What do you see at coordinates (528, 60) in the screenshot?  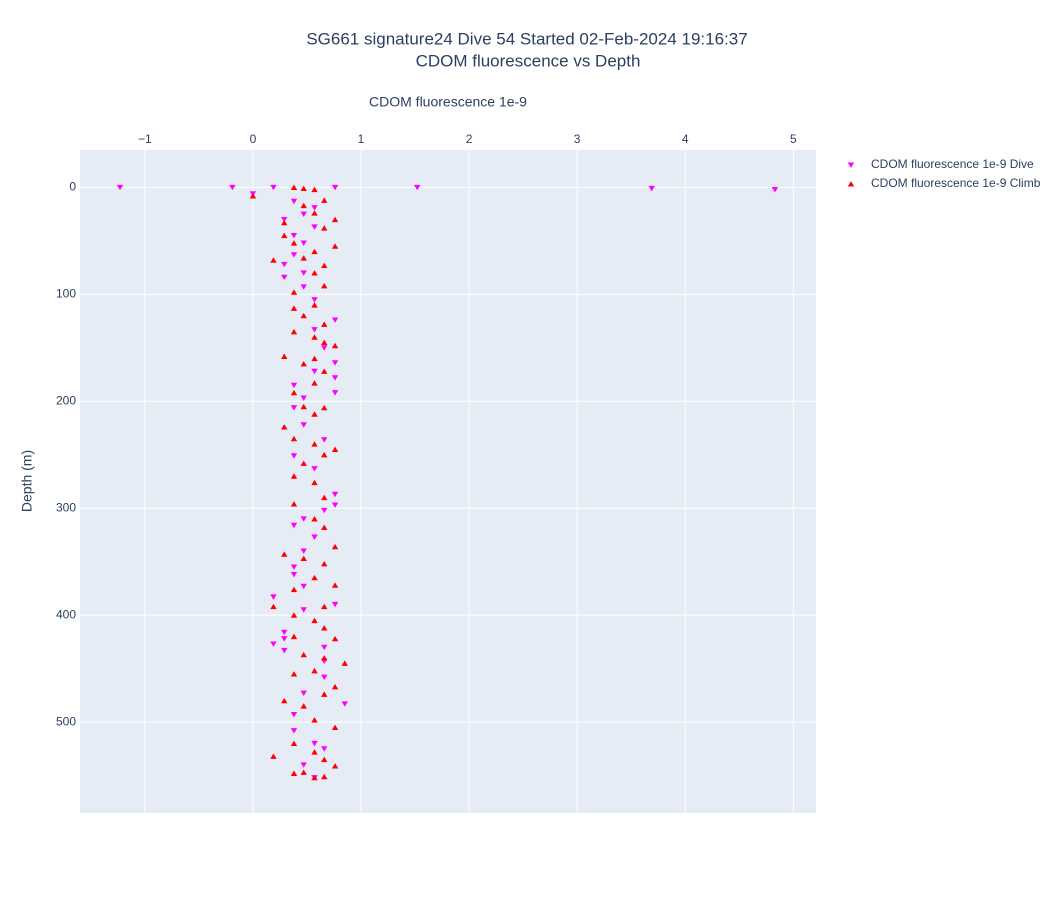 I see `chart-subtitle: CDOM fluorescence vs Depth` at bounding box center [528, 60].